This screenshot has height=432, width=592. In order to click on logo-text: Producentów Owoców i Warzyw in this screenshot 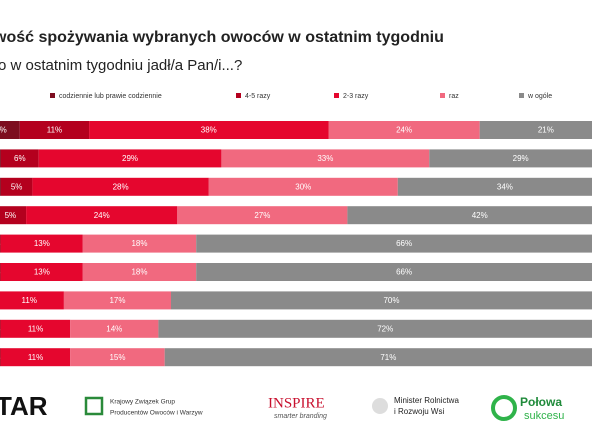, I will do `click(156, 413)`.